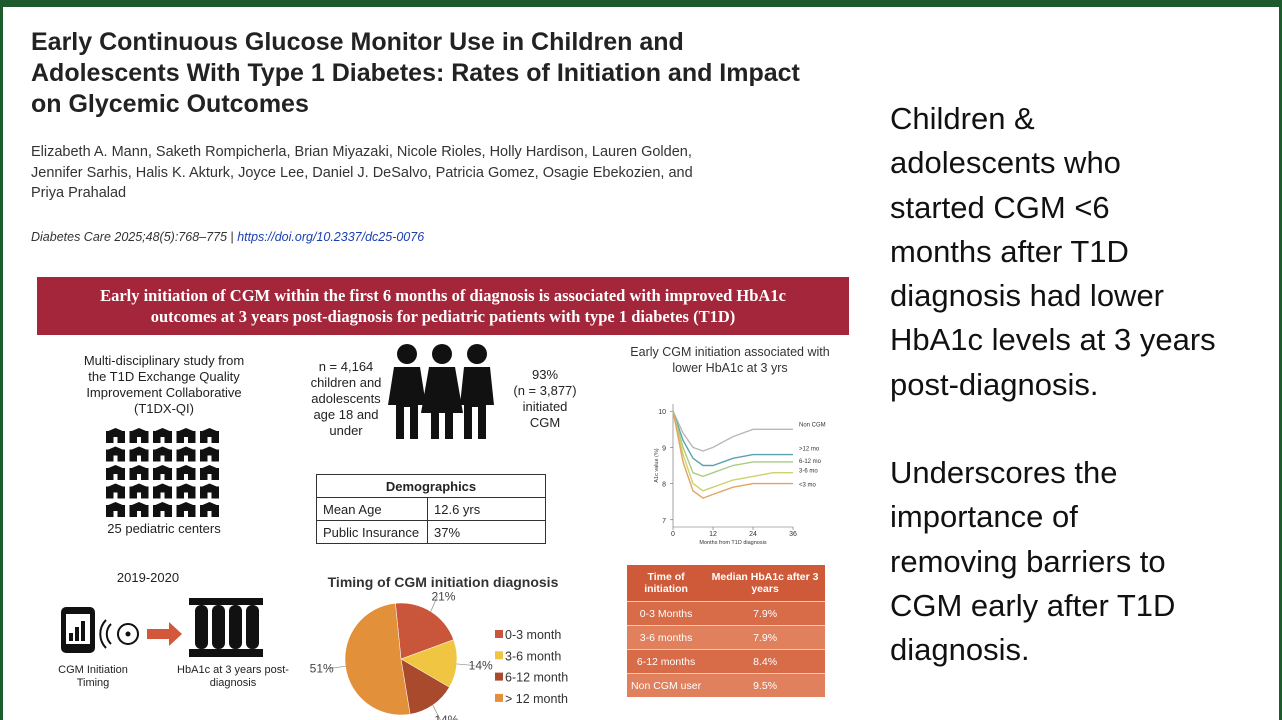  What do you see at coordinates (170, 104) in the screenshot?
I see `text-line: on Glycemic Outcomes` at bounding box center [170, 104].